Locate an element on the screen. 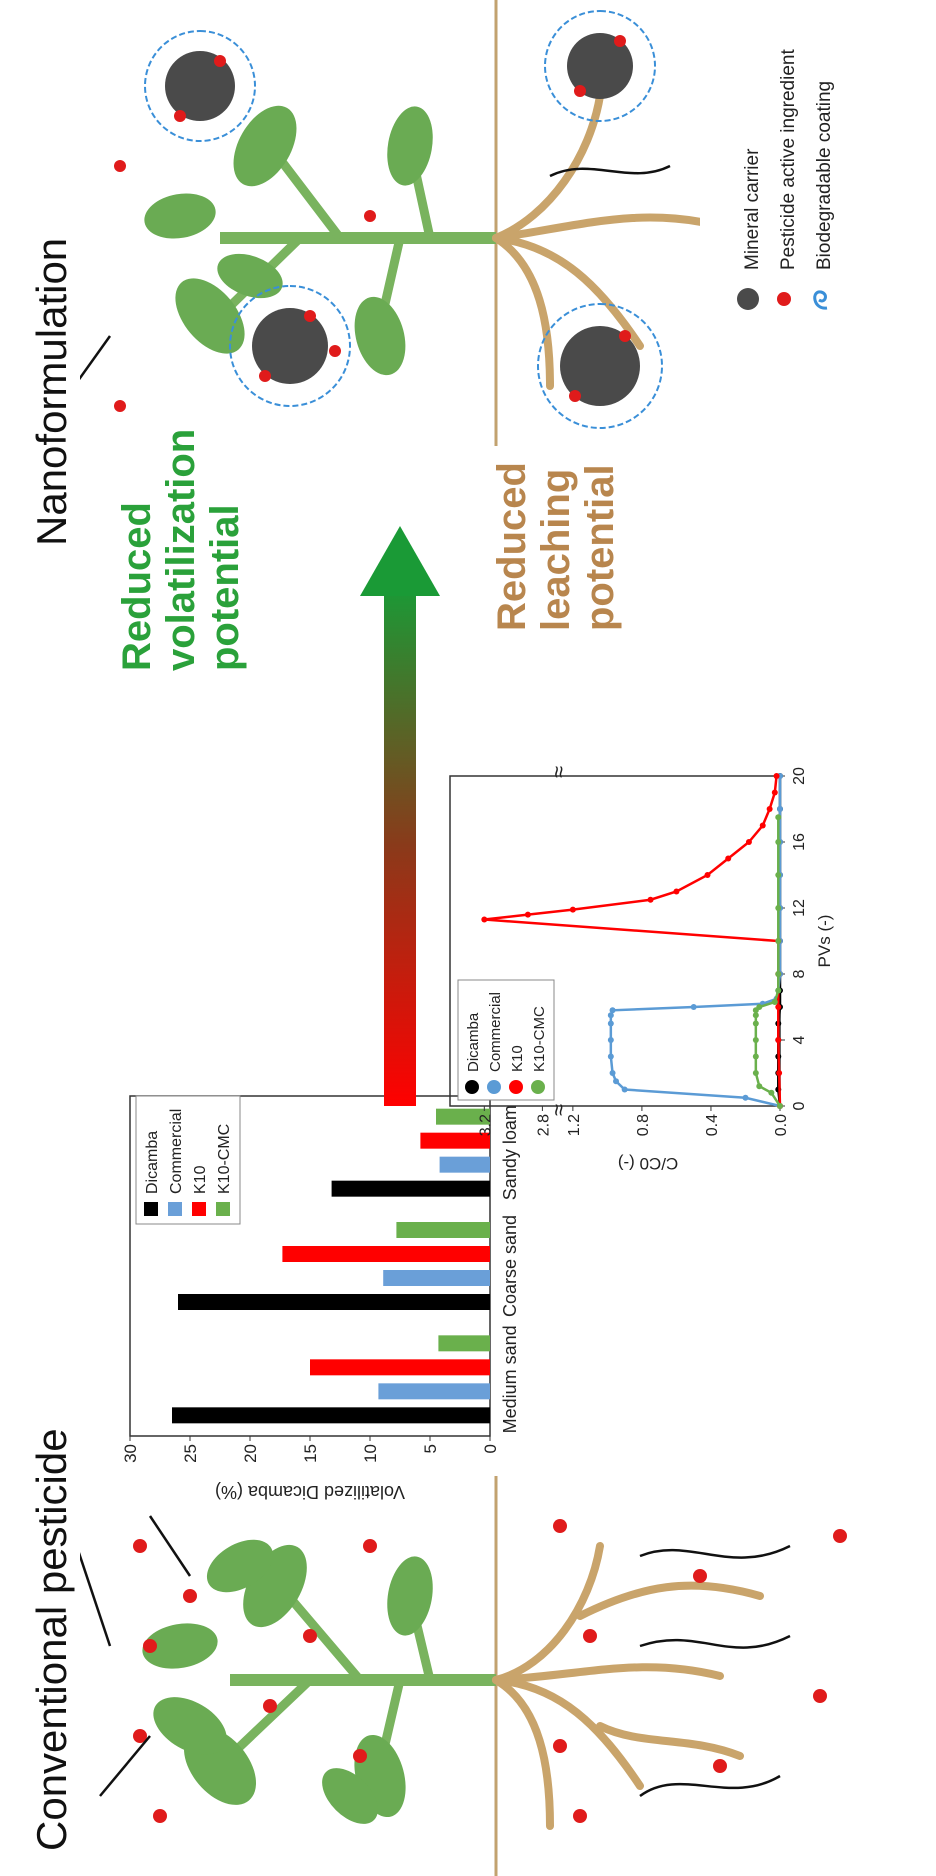  leaching-text: Reduced leaching potential is located at coordinates (556, 546).